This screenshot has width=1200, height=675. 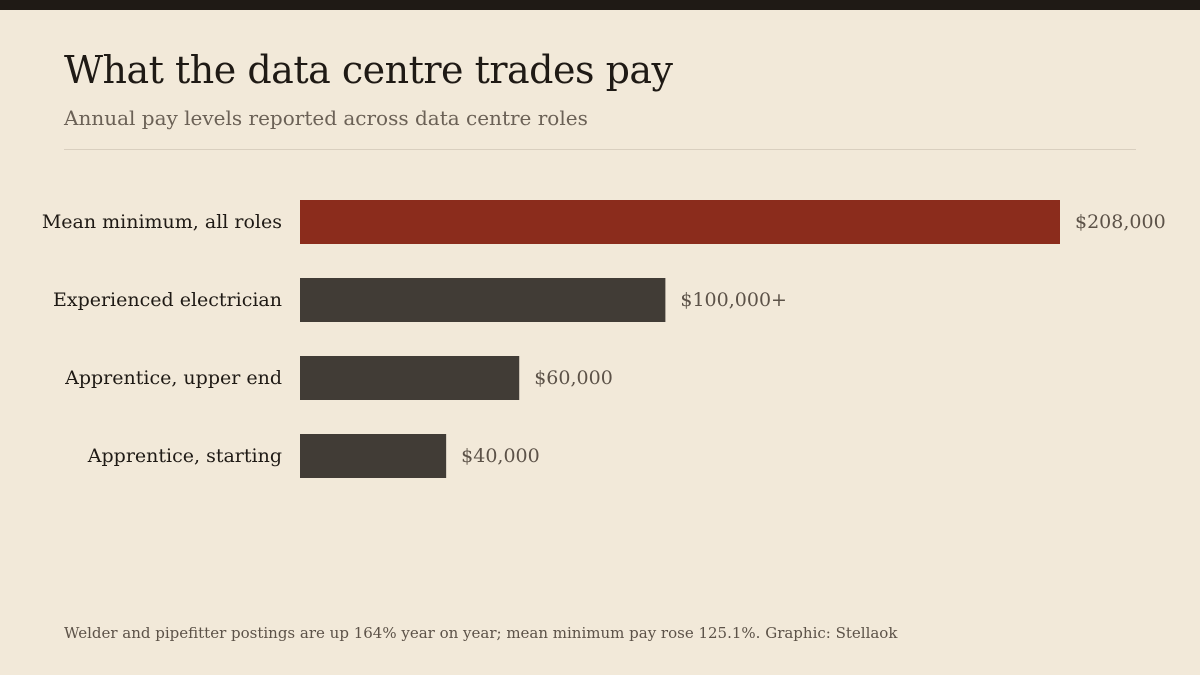 What do you see at coordinates (368, 70) in the screenshot?
I see `chart-title: What the data centre trades pay` at bounding box center [368, 70].